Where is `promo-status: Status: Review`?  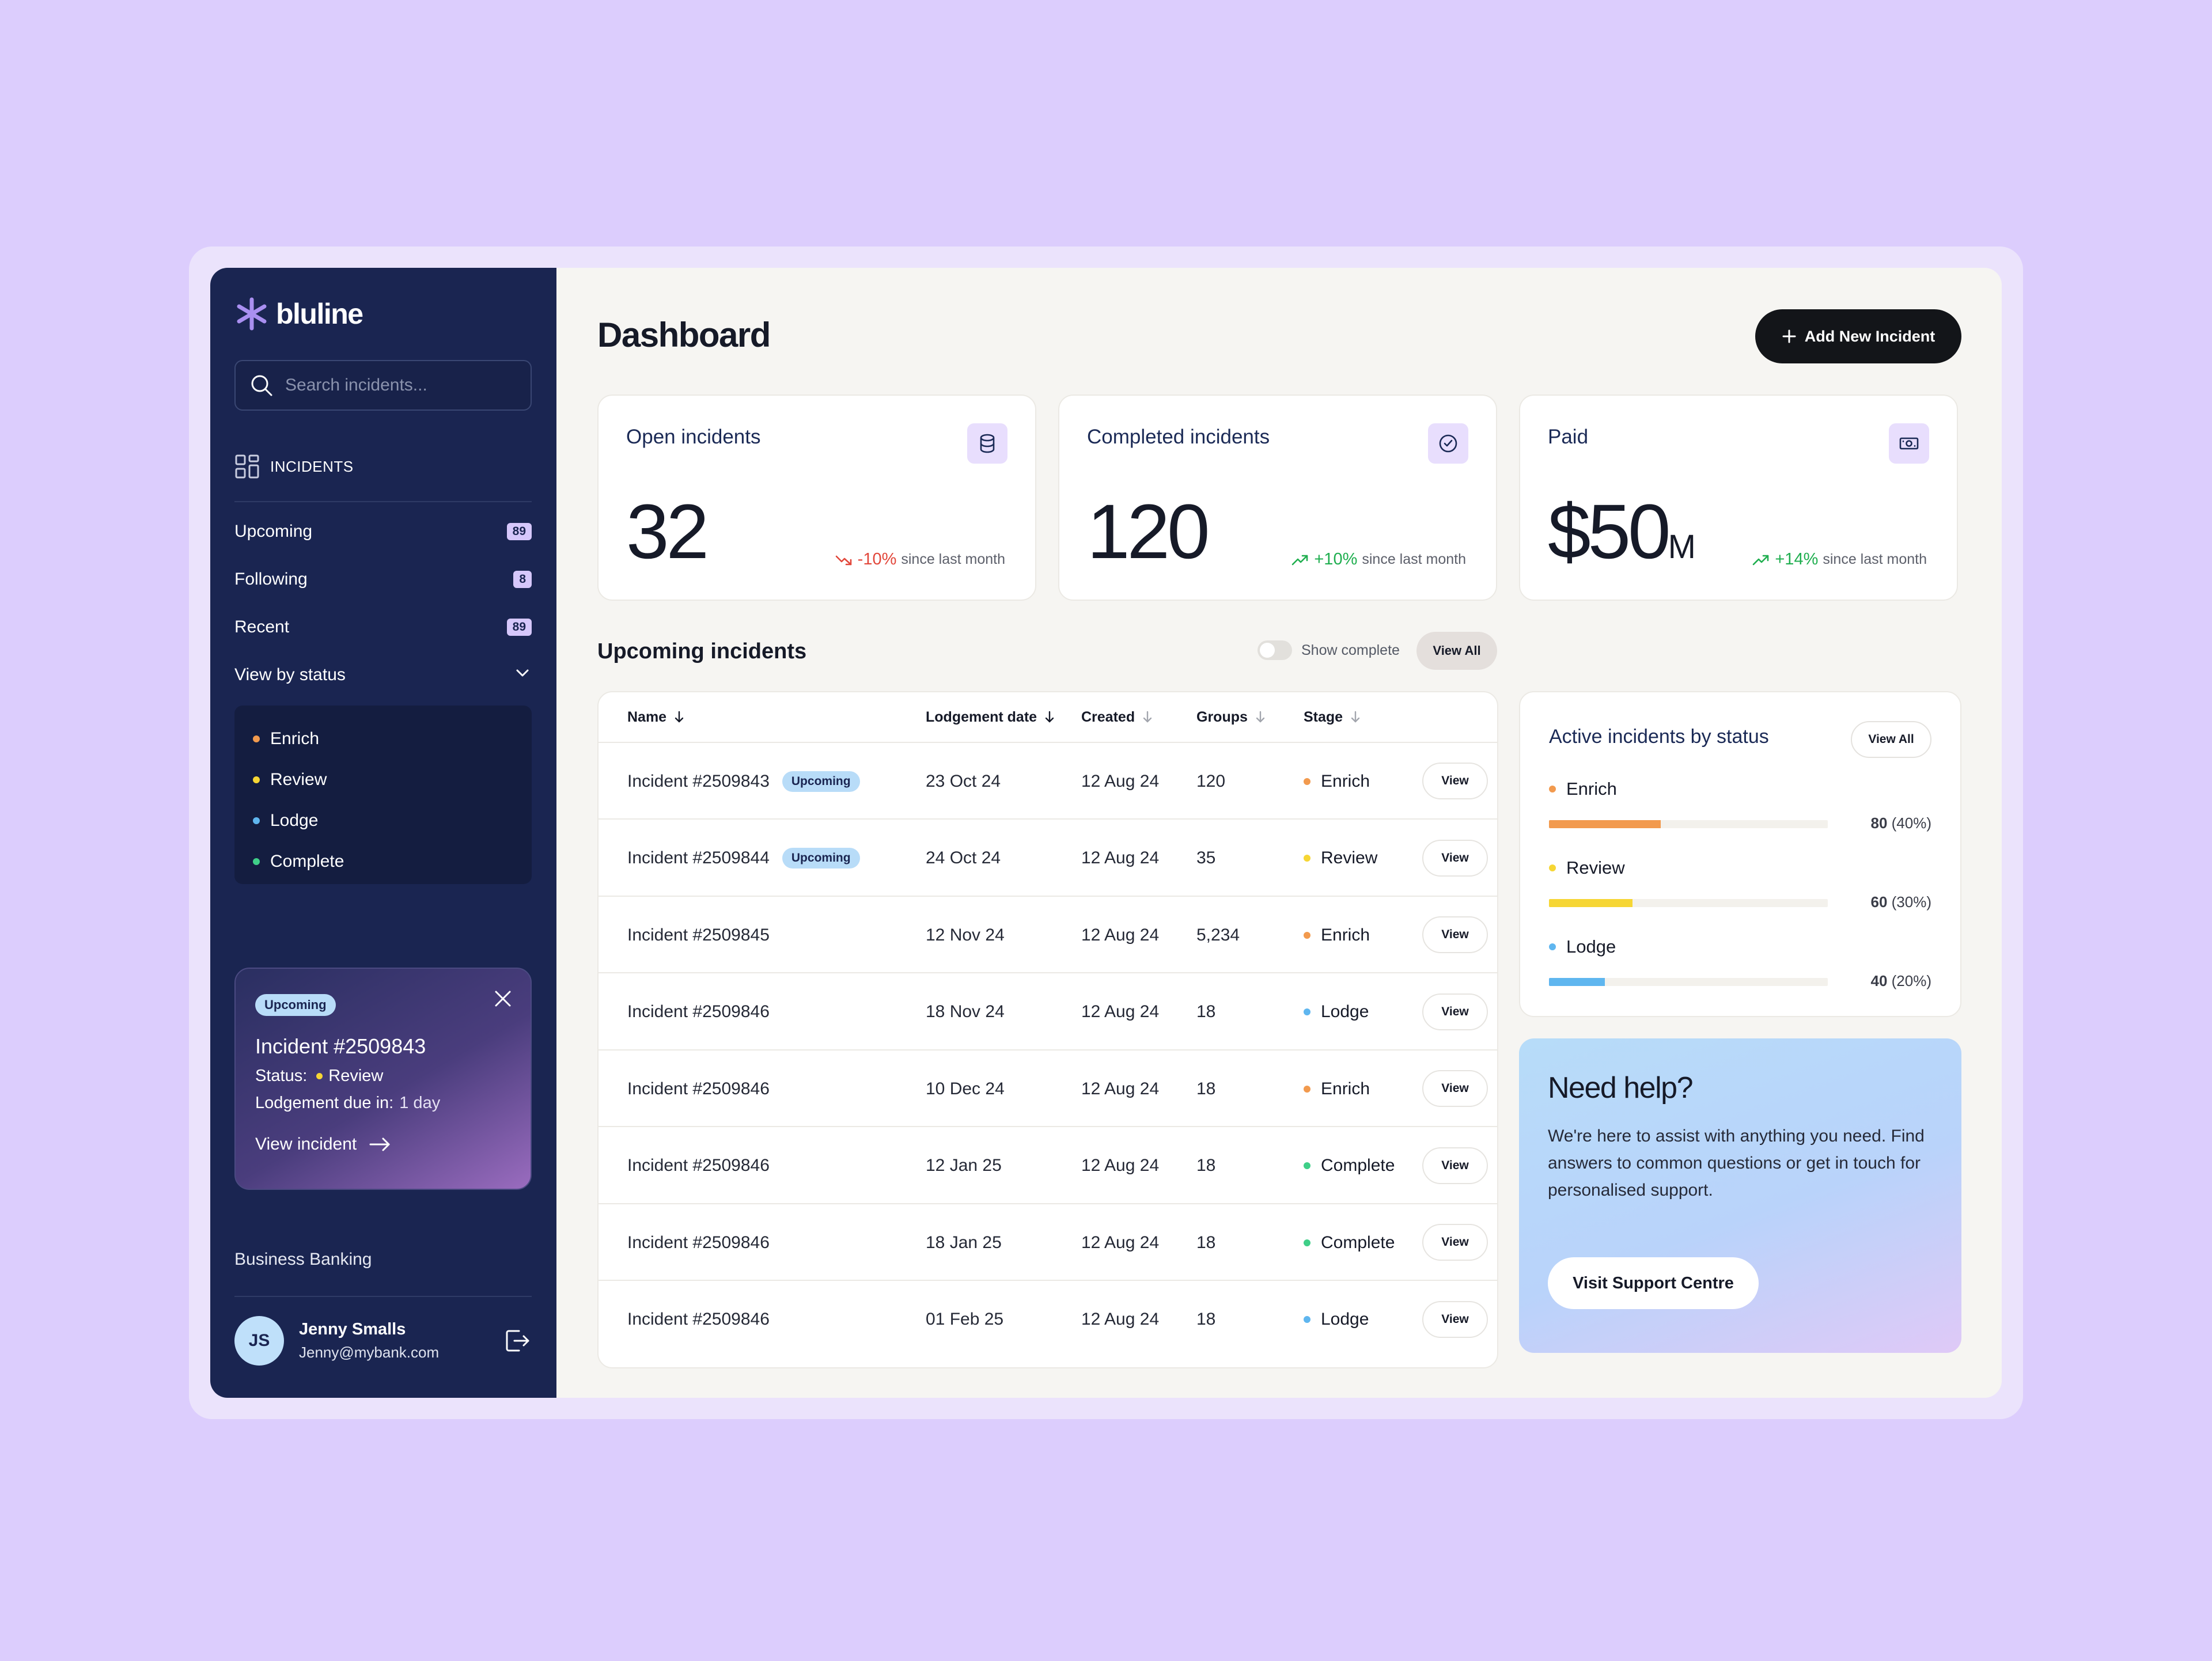
promo-status: Status: Review is located at coordinates (383, 1076).